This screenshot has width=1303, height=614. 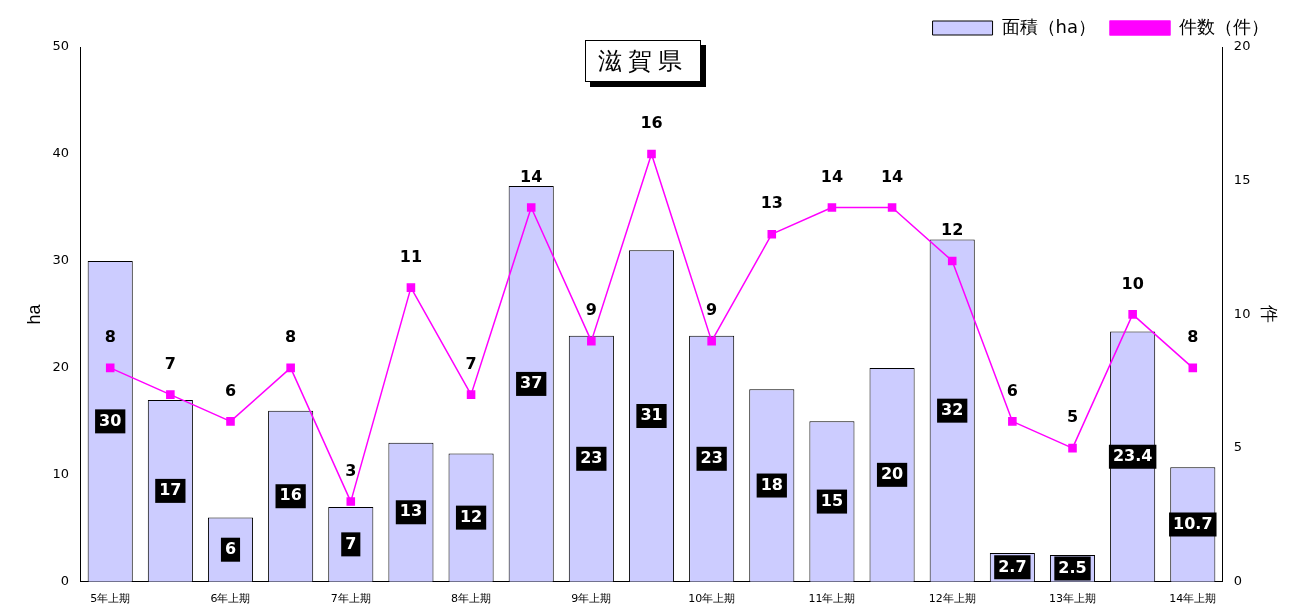 I want to click on y-tick-label: 40, so click(x=61, y=153).